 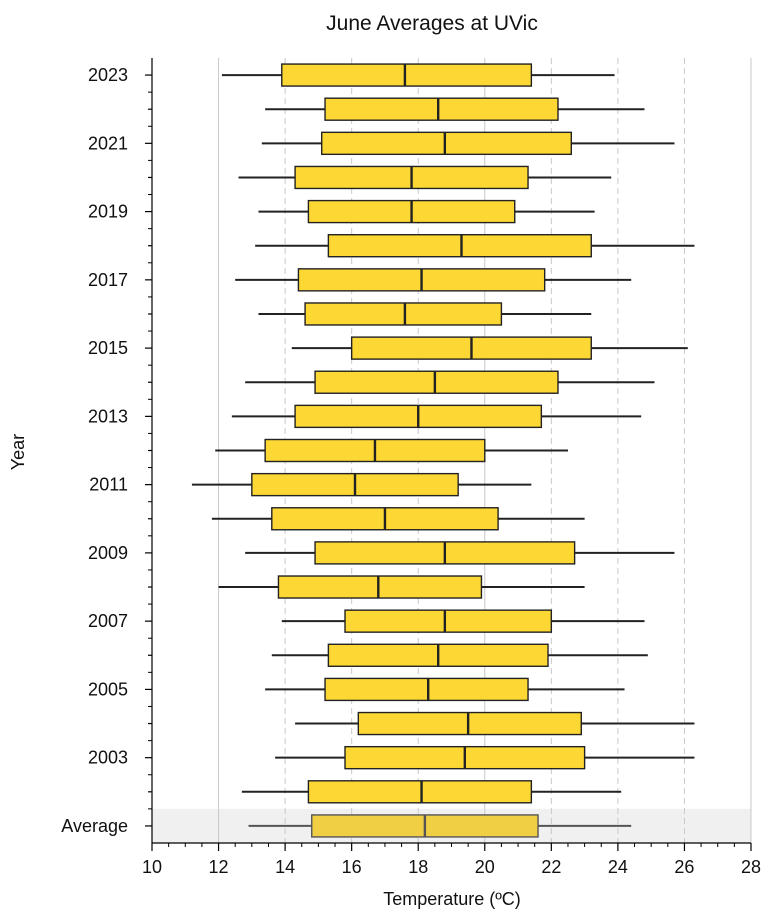 I want to click on y-tick-label-2021: 2021, so click(x=108, y=143).